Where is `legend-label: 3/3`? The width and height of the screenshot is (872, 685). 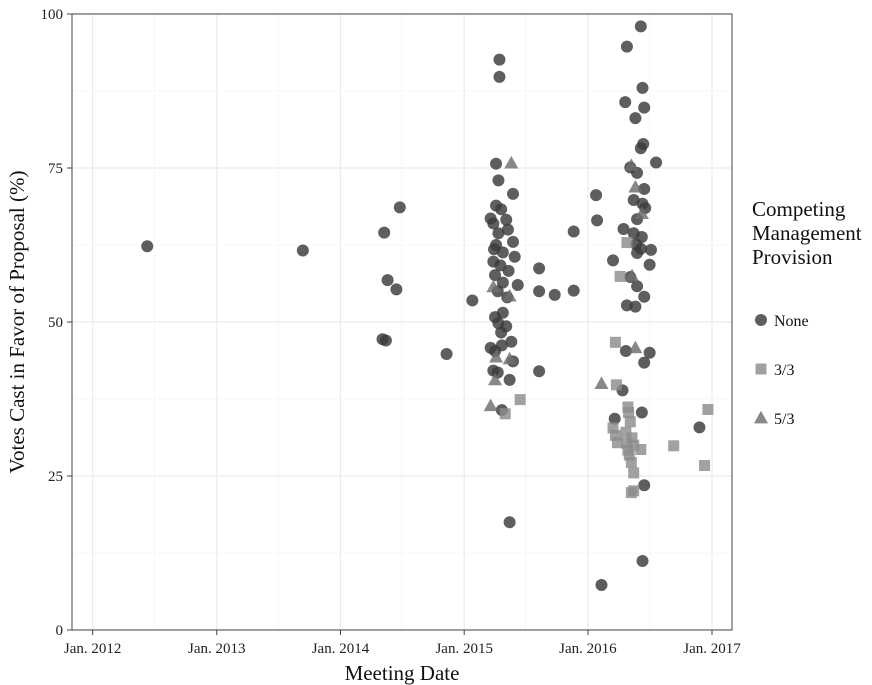 legend-label: 3/3 is located at coordinates (784, 370).